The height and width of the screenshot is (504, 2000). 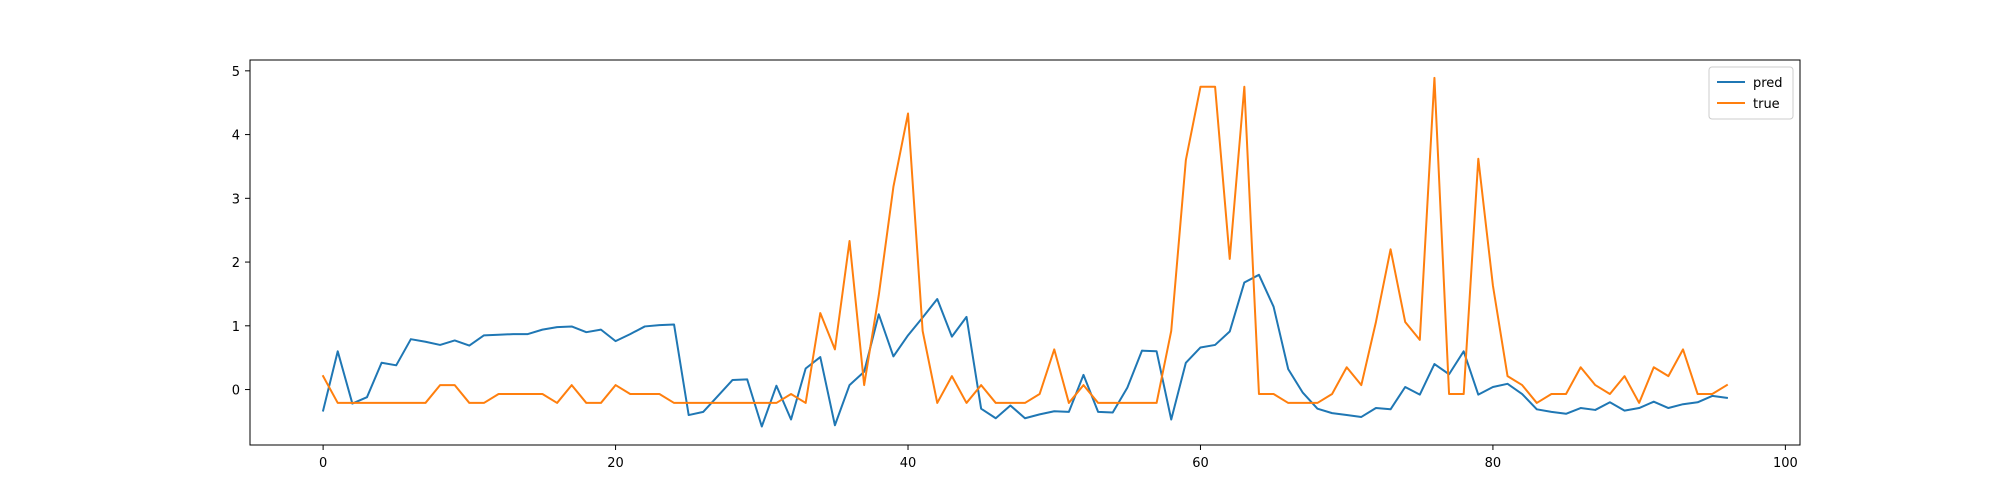 I want to click on x-tick-label: 20, so click(x=615, y=463).